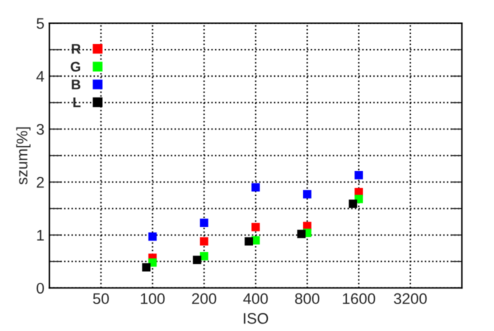 The width and height of the screenshot is (494, 331). What do you see at coordinates (77, 103) in the screenshot?
I see `legend-label: L` at bounding box center [77, 103].